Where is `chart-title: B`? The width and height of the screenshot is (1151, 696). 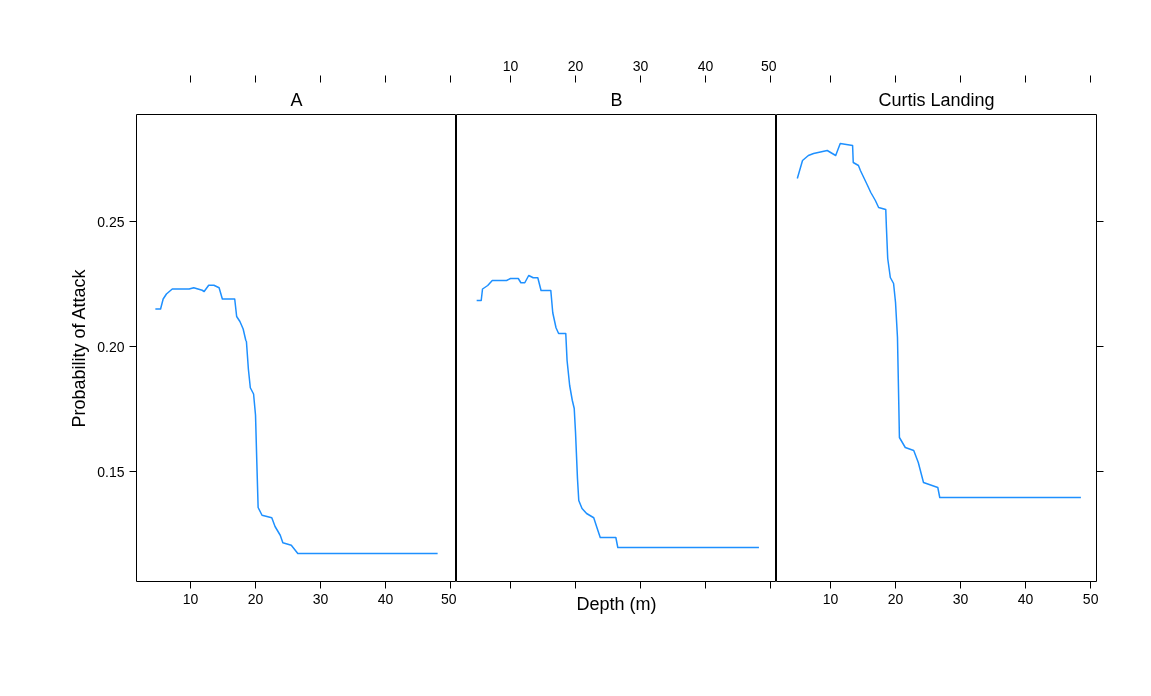 chart-title: B is located at coordinates (616, 99).